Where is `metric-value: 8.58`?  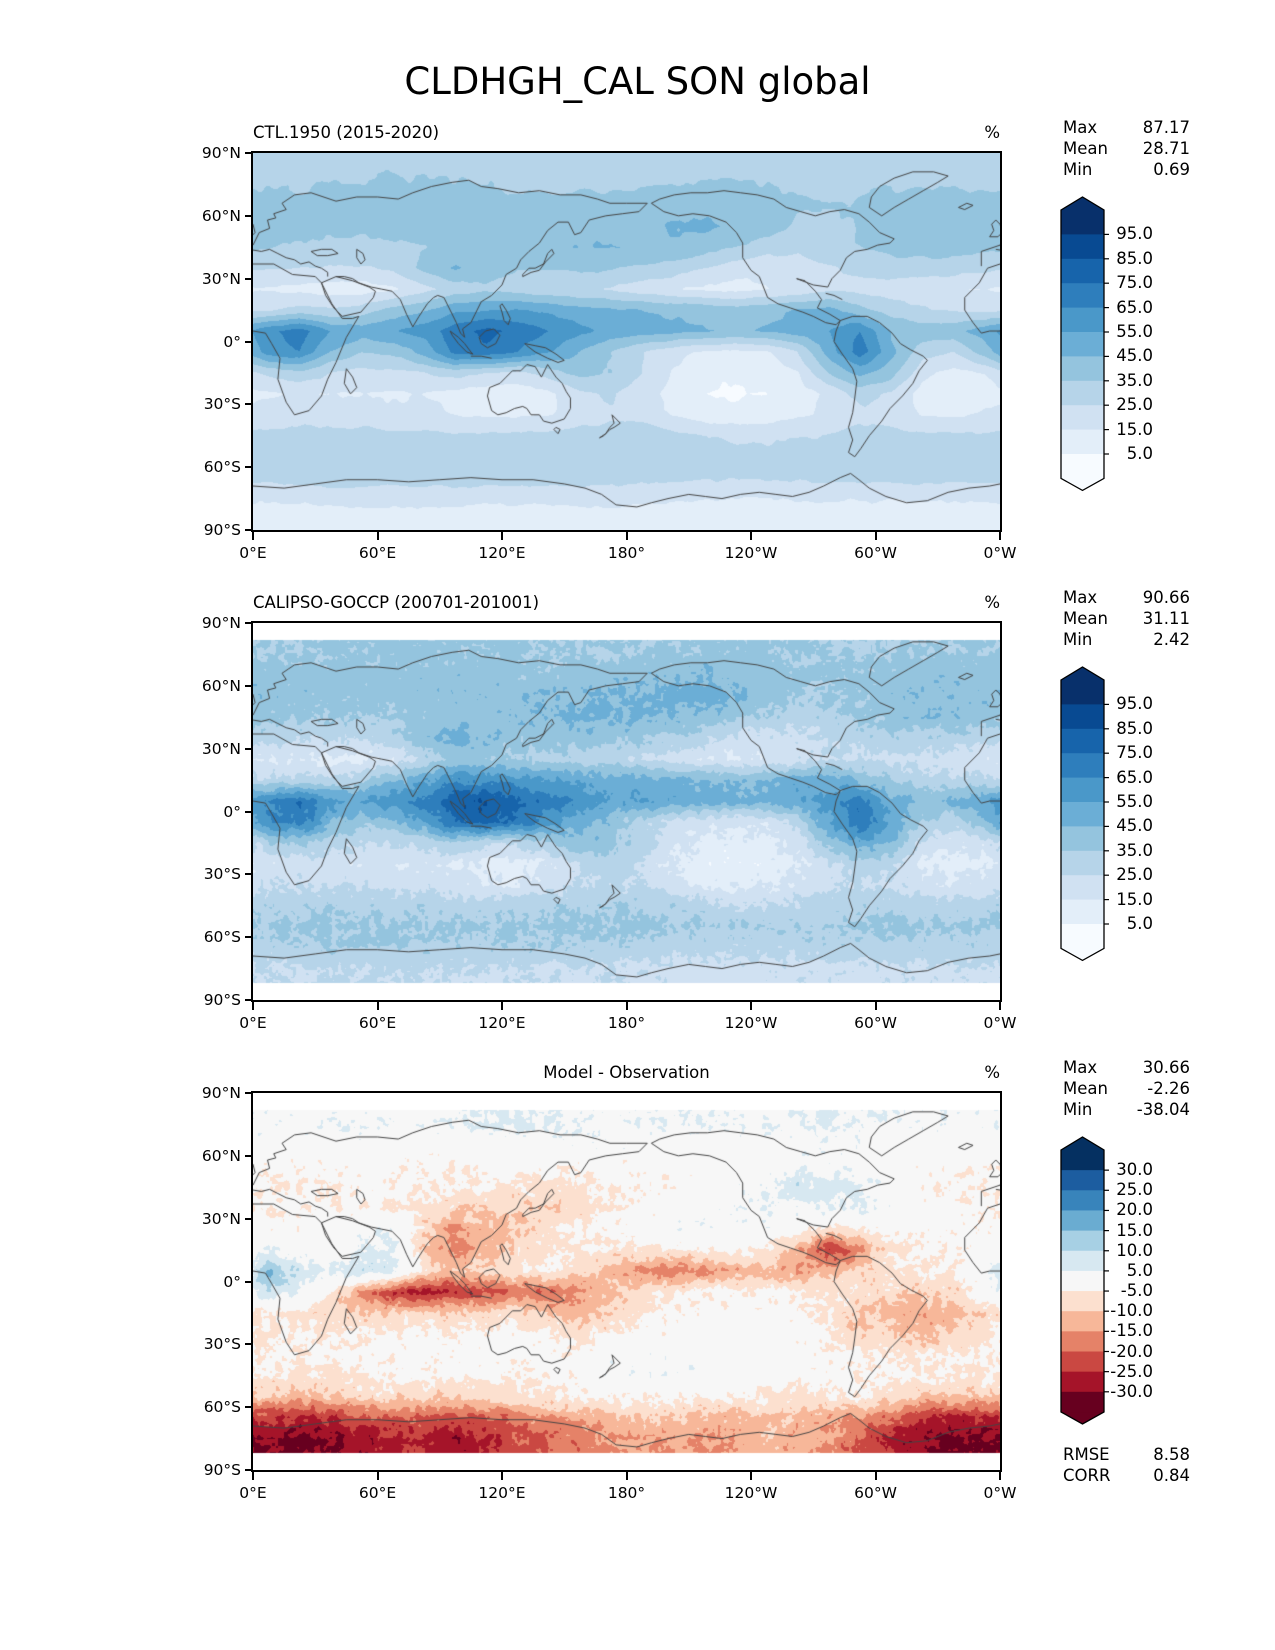
metric-value: 8.58 is located at coordinates (1171, 1454).